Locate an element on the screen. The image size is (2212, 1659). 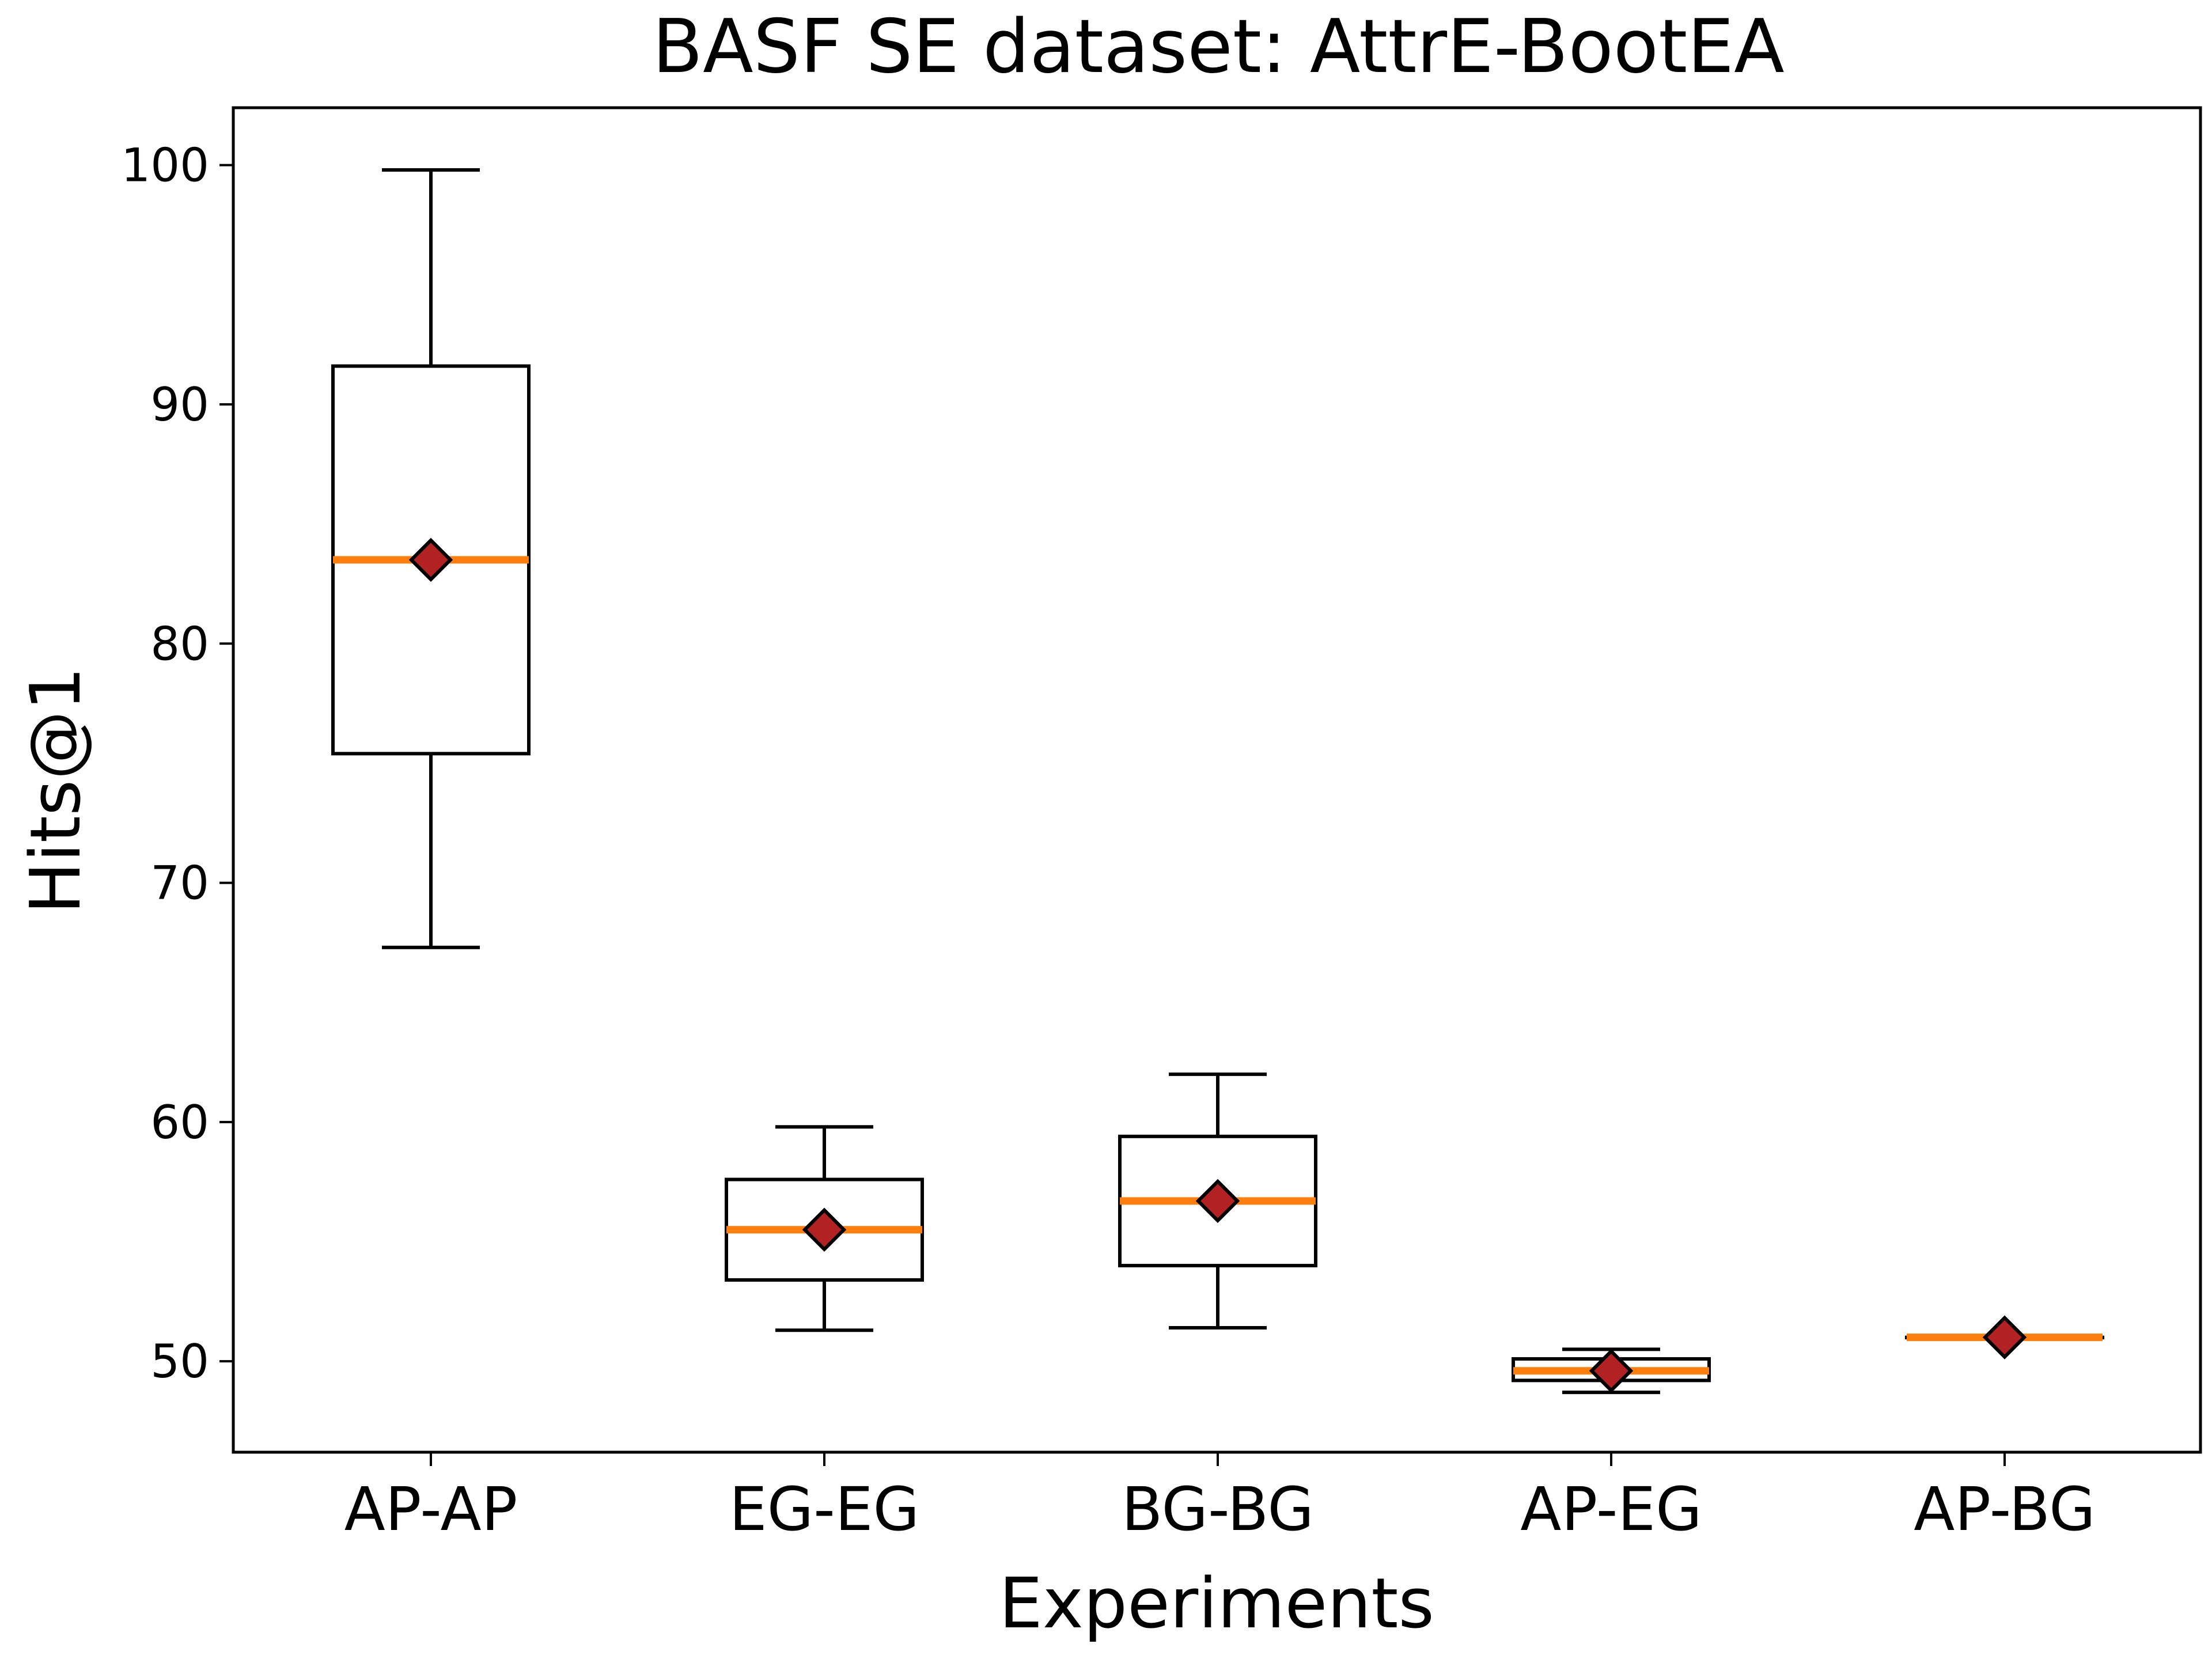
x-axis: AP-AP EG-EG BG-BG AP-EG AP-BG is located at coordinates (1220, 1498).